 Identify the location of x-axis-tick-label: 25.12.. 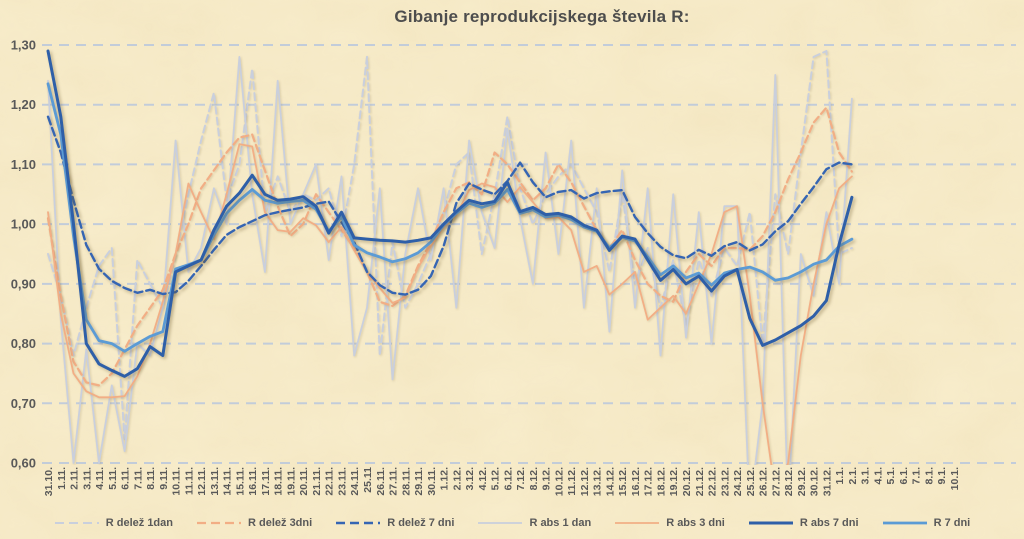
(751, 481).